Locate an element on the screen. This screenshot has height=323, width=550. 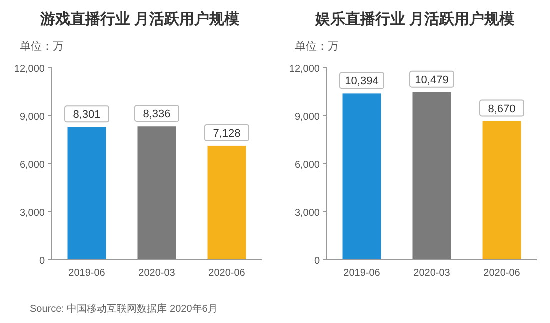
data-label: 10,394 is located at coordinates (362, 82).